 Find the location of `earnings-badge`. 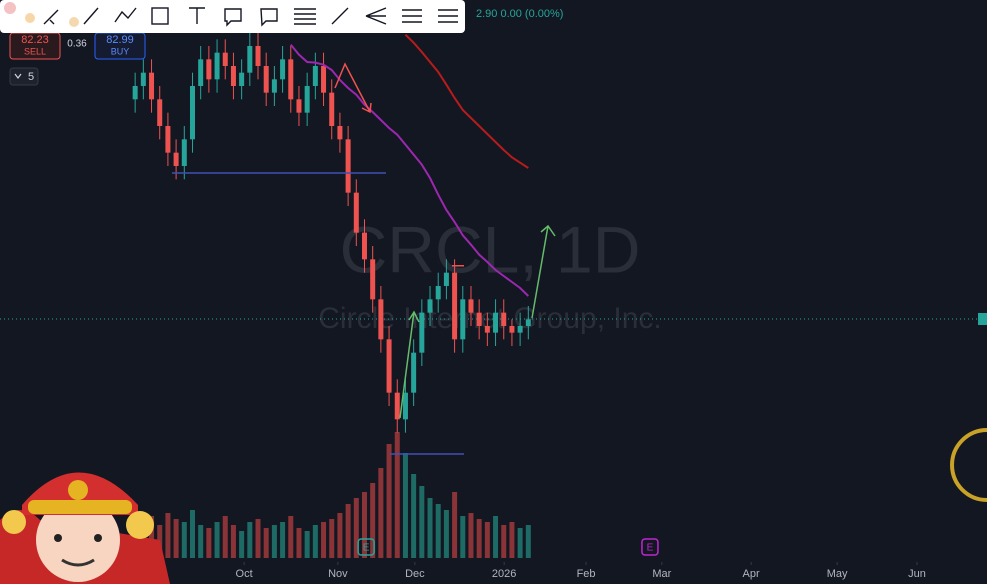

earnings-badge is located at coordinates (366, 547).